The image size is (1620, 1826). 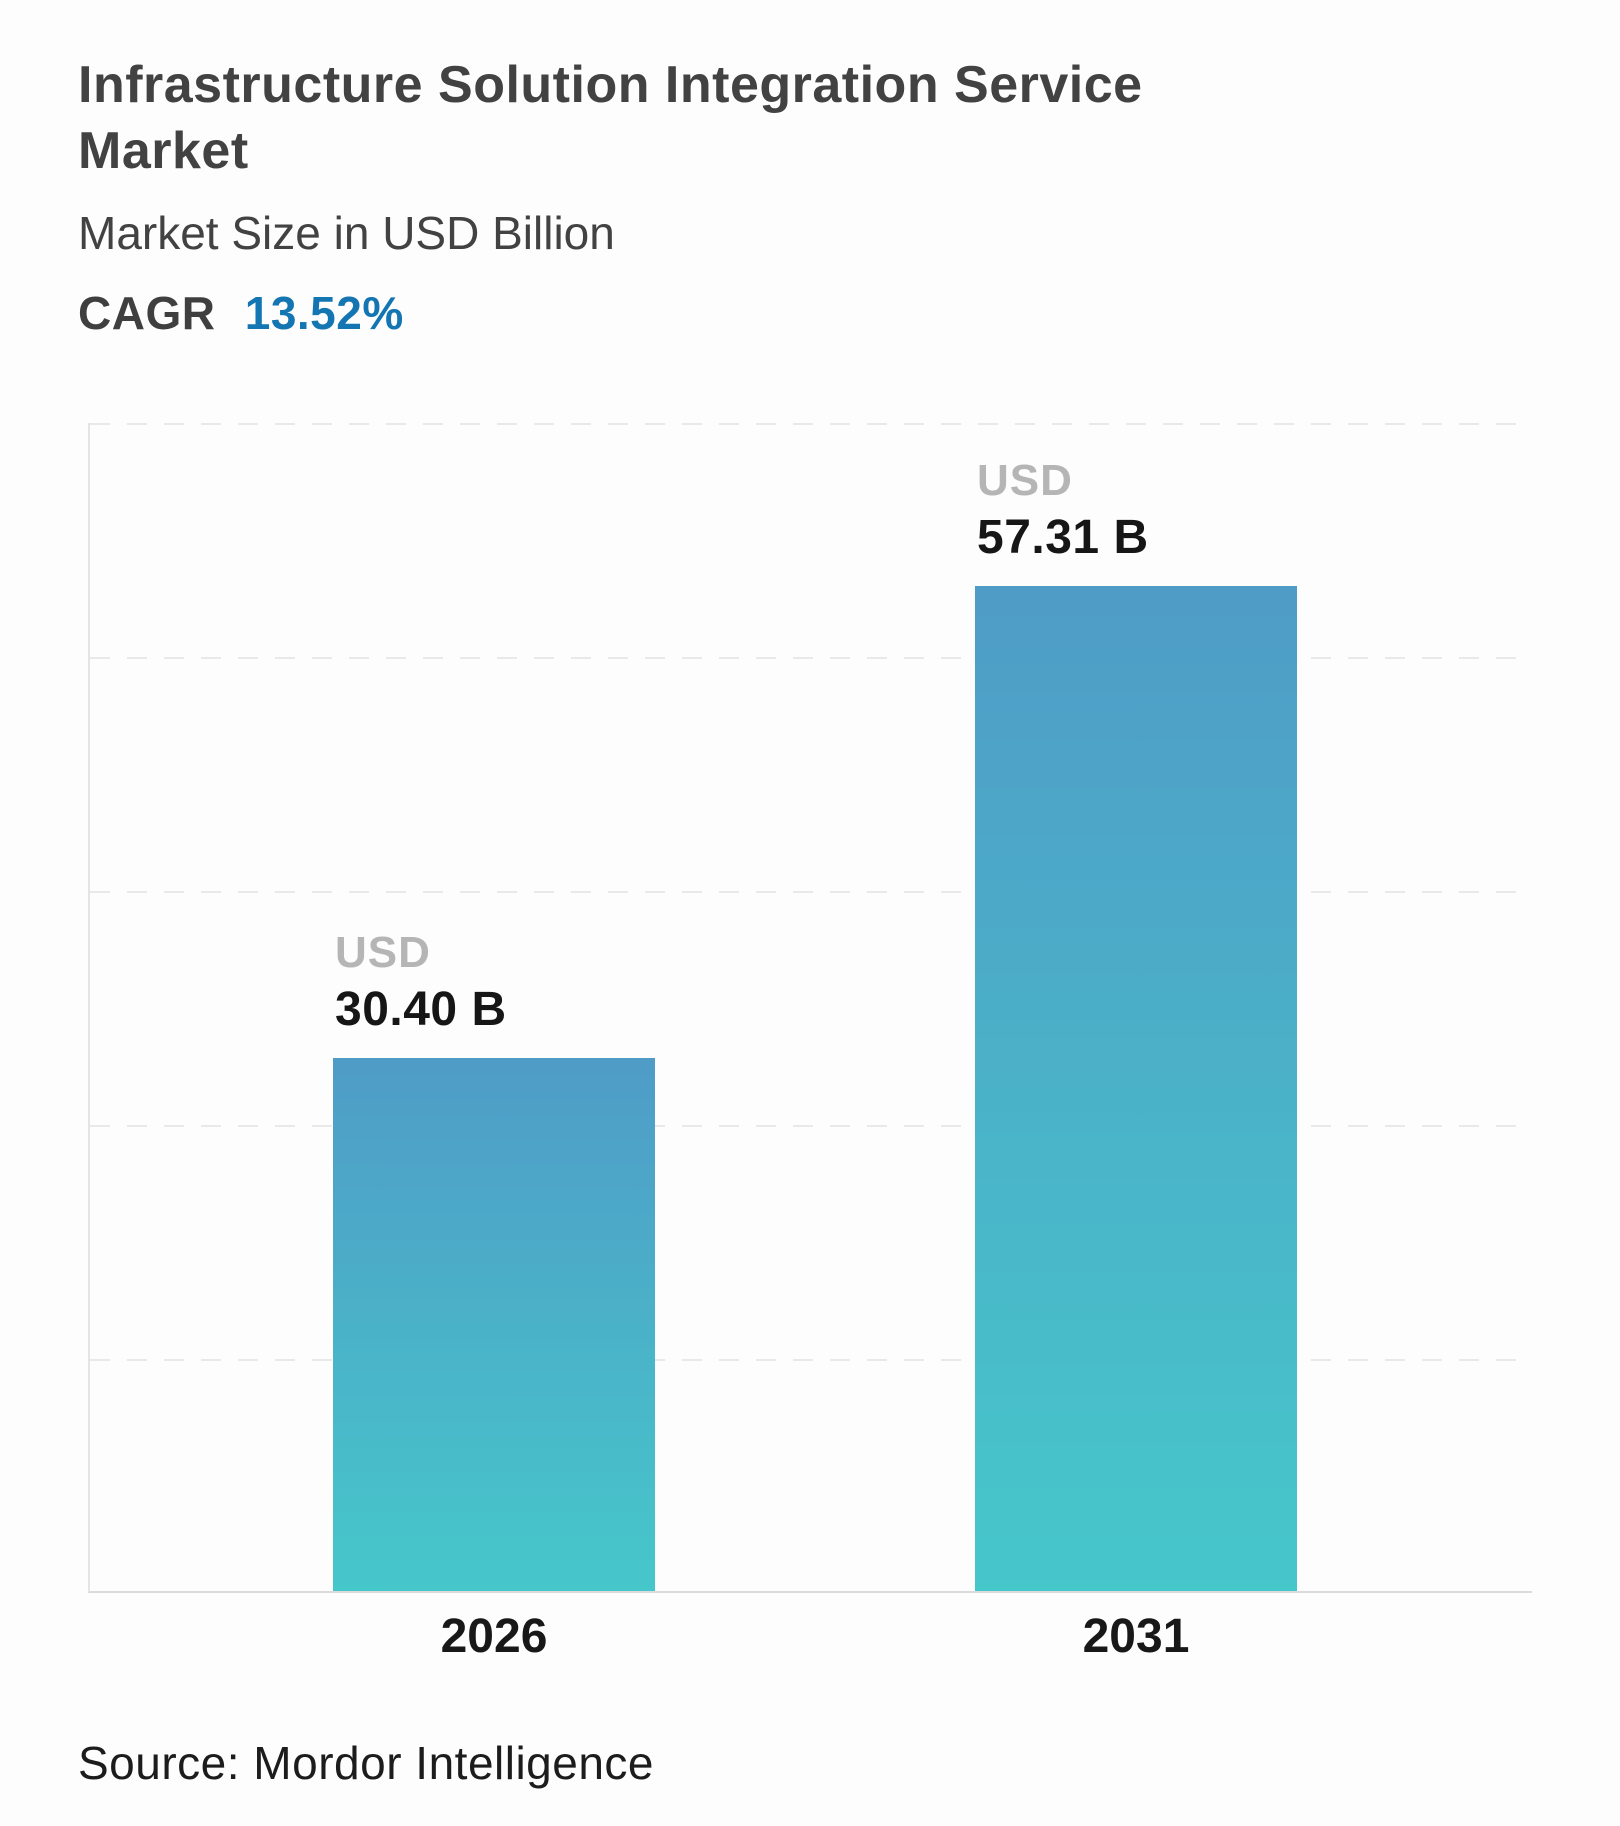 What do you see at coordinates (324, 313) in the screenshot?
I see `cagr-value: 13.52%` at bounding box center [324, 313].